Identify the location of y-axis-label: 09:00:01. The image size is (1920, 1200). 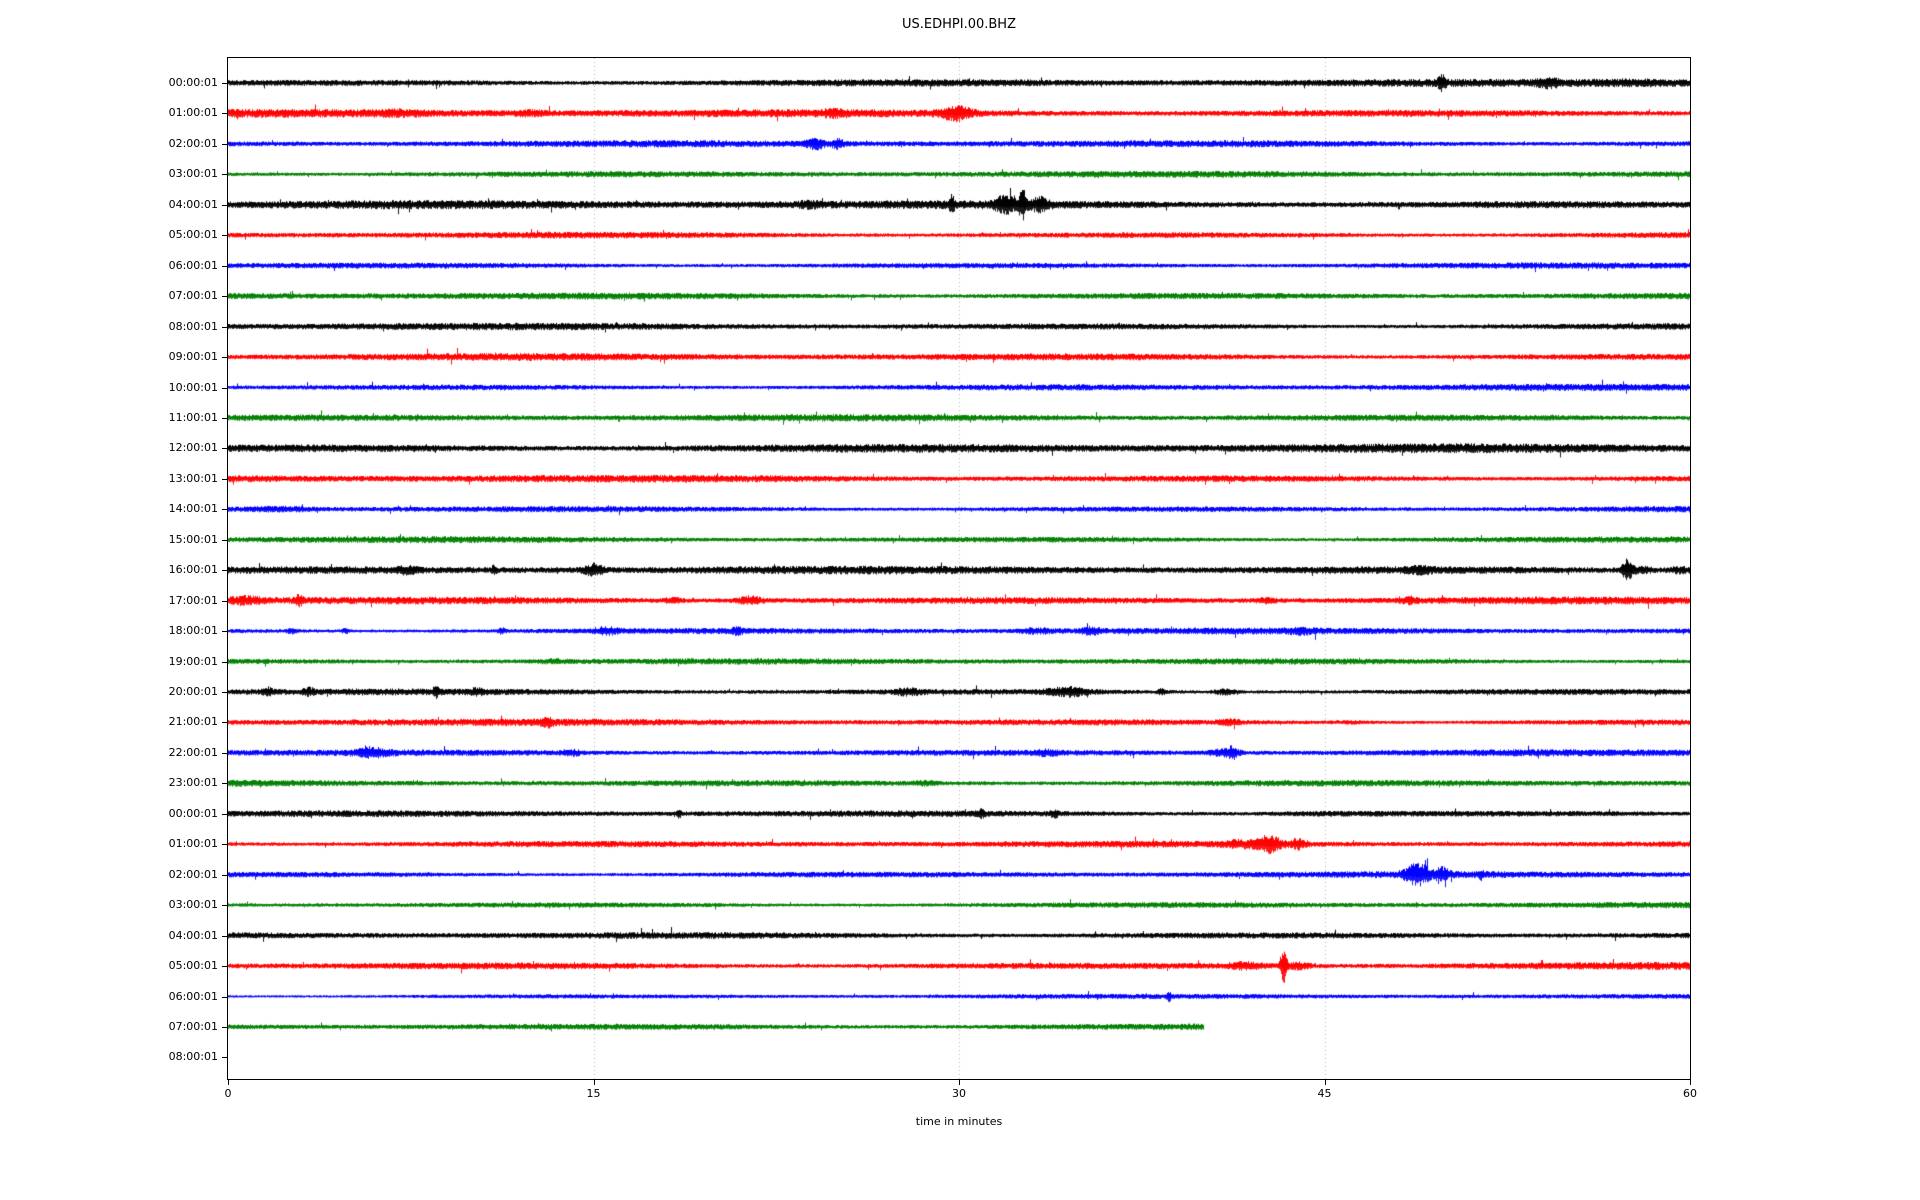
(193, 357).